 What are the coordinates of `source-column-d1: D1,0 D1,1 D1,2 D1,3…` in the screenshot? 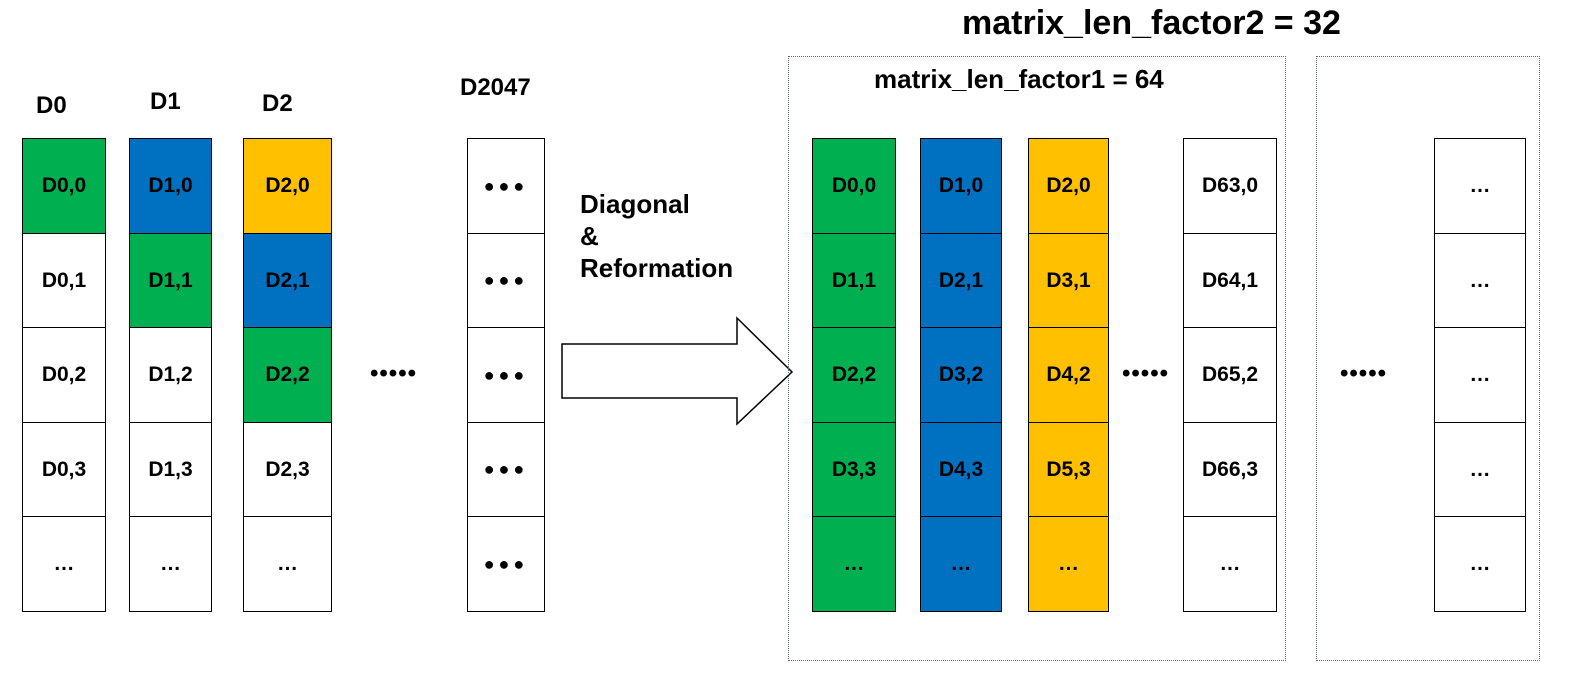 It's located at (170, 375).